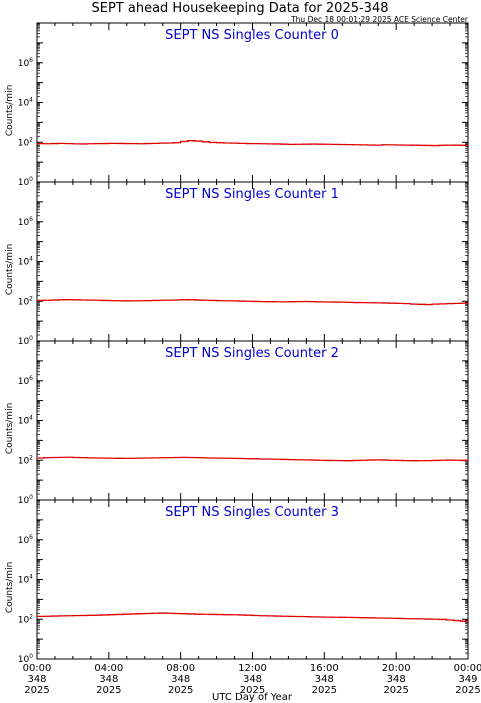  I want to click on x-tick-time: 20:00, so click(396, 668).